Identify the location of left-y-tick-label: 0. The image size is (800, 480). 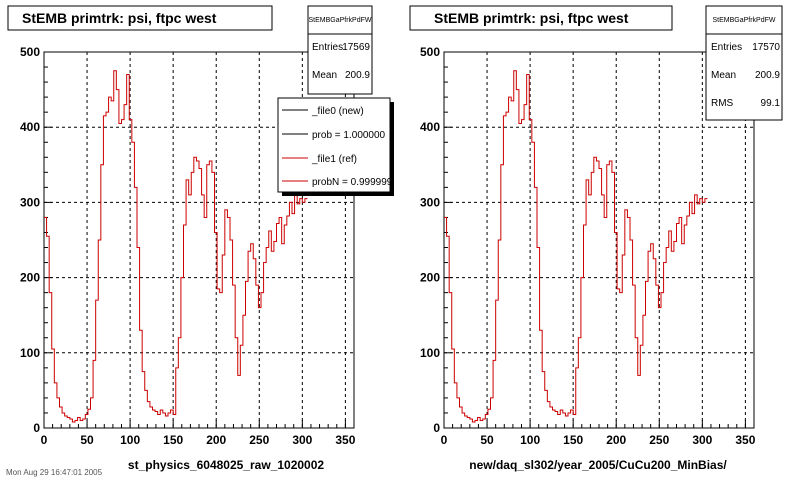
(36, 428).